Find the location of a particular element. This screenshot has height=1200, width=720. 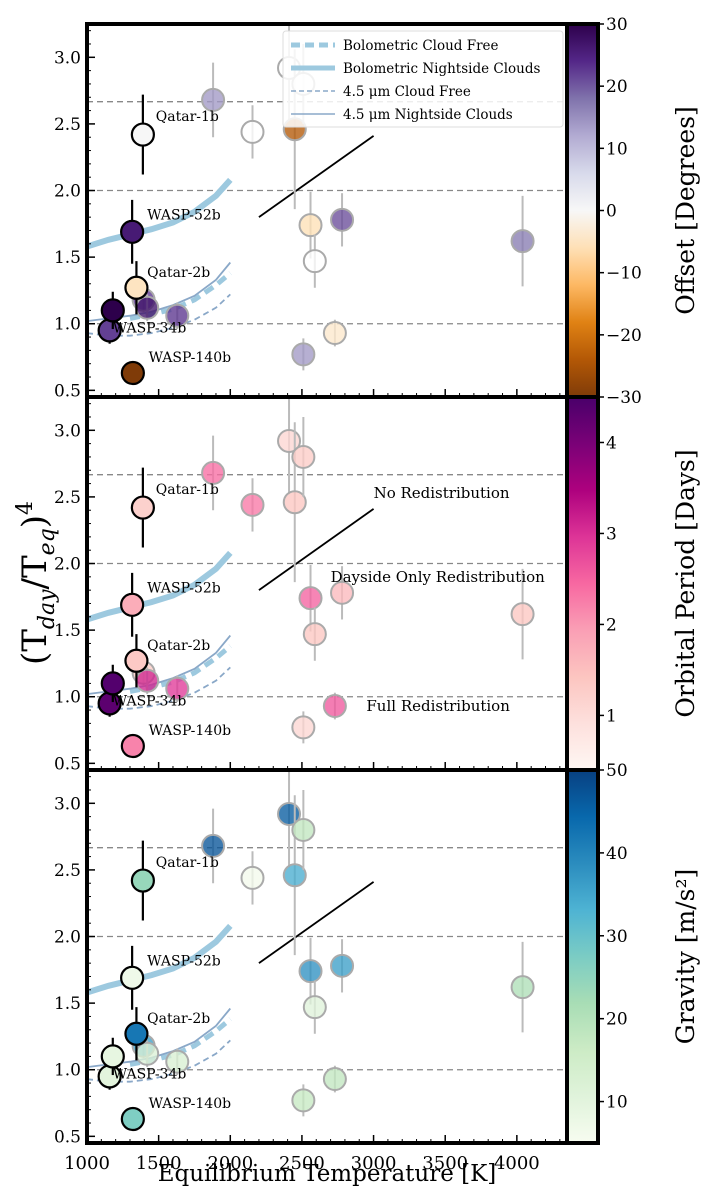

colorbar-label: Gravity [m/s²] is located at coordinates (685, 957).